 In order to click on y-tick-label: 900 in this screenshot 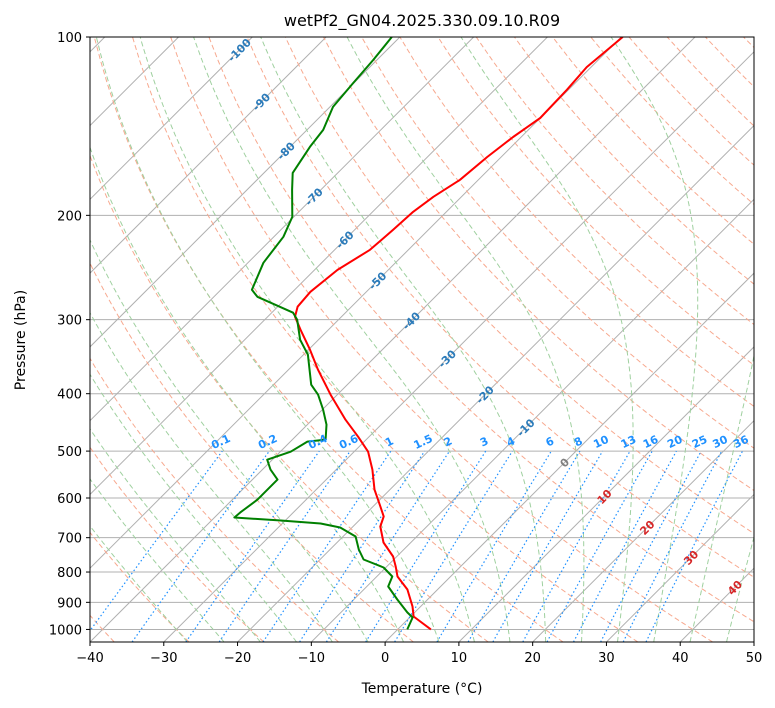, I will do `click(69, 603)`.